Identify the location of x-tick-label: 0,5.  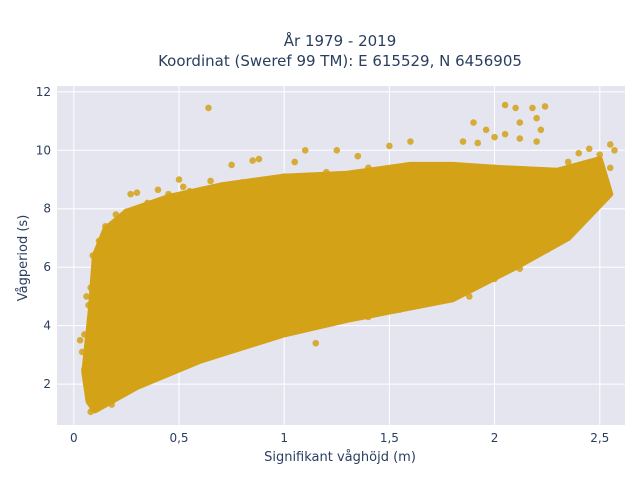
(178, 438).